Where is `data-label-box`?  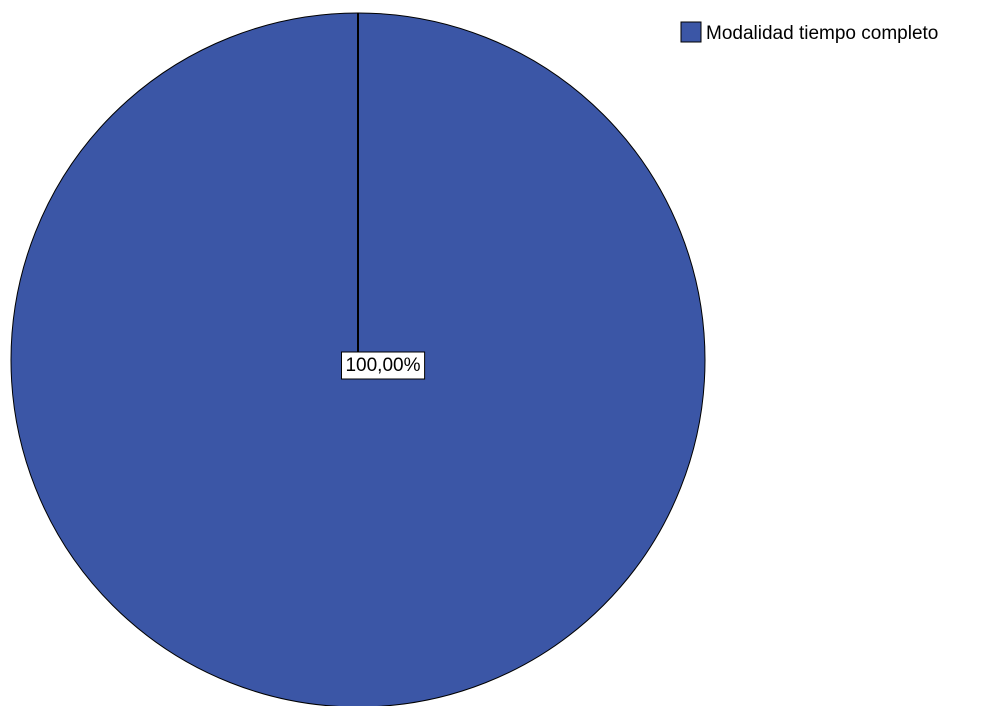
data-label-box is located at coordinates (383, 365).